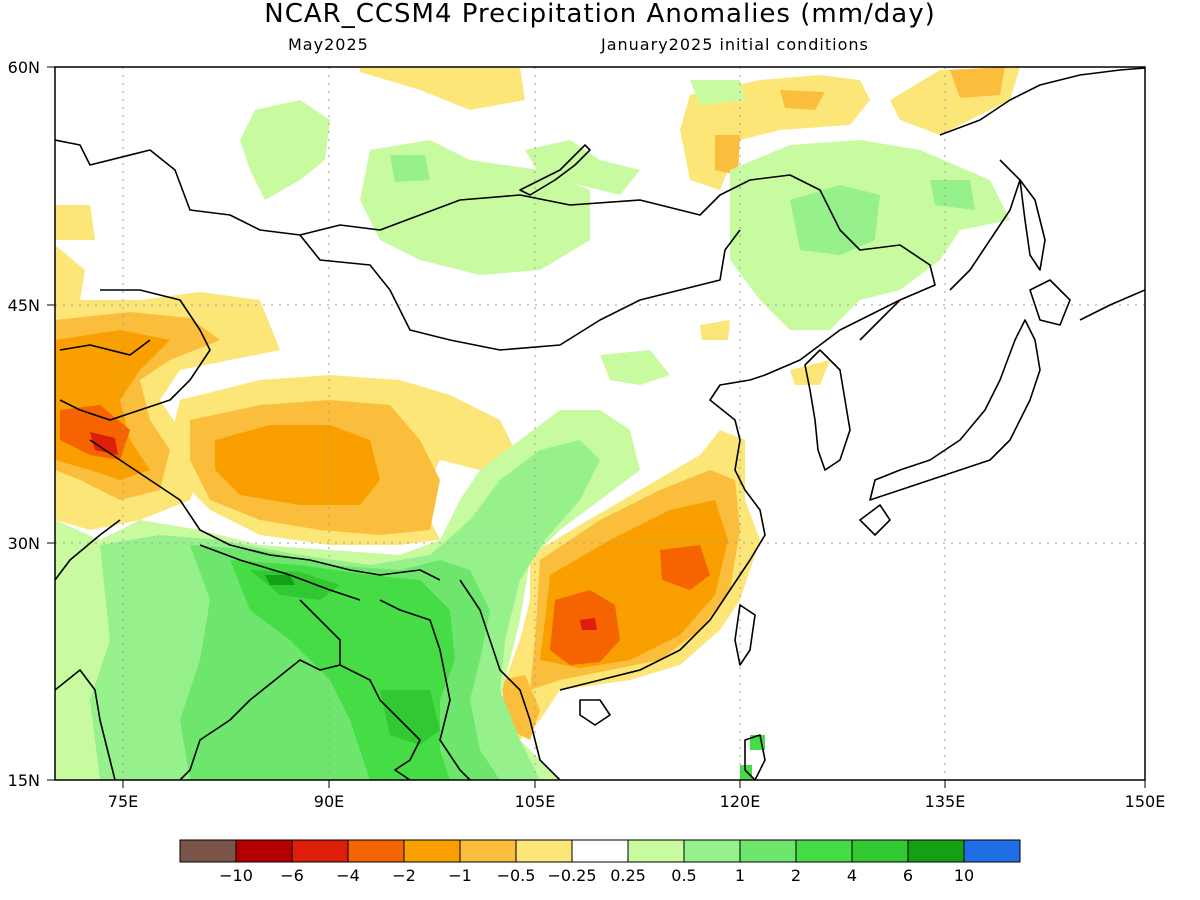 The image size is (1200, 900). I want to click on lat-label: 30N, so click(24, 543).